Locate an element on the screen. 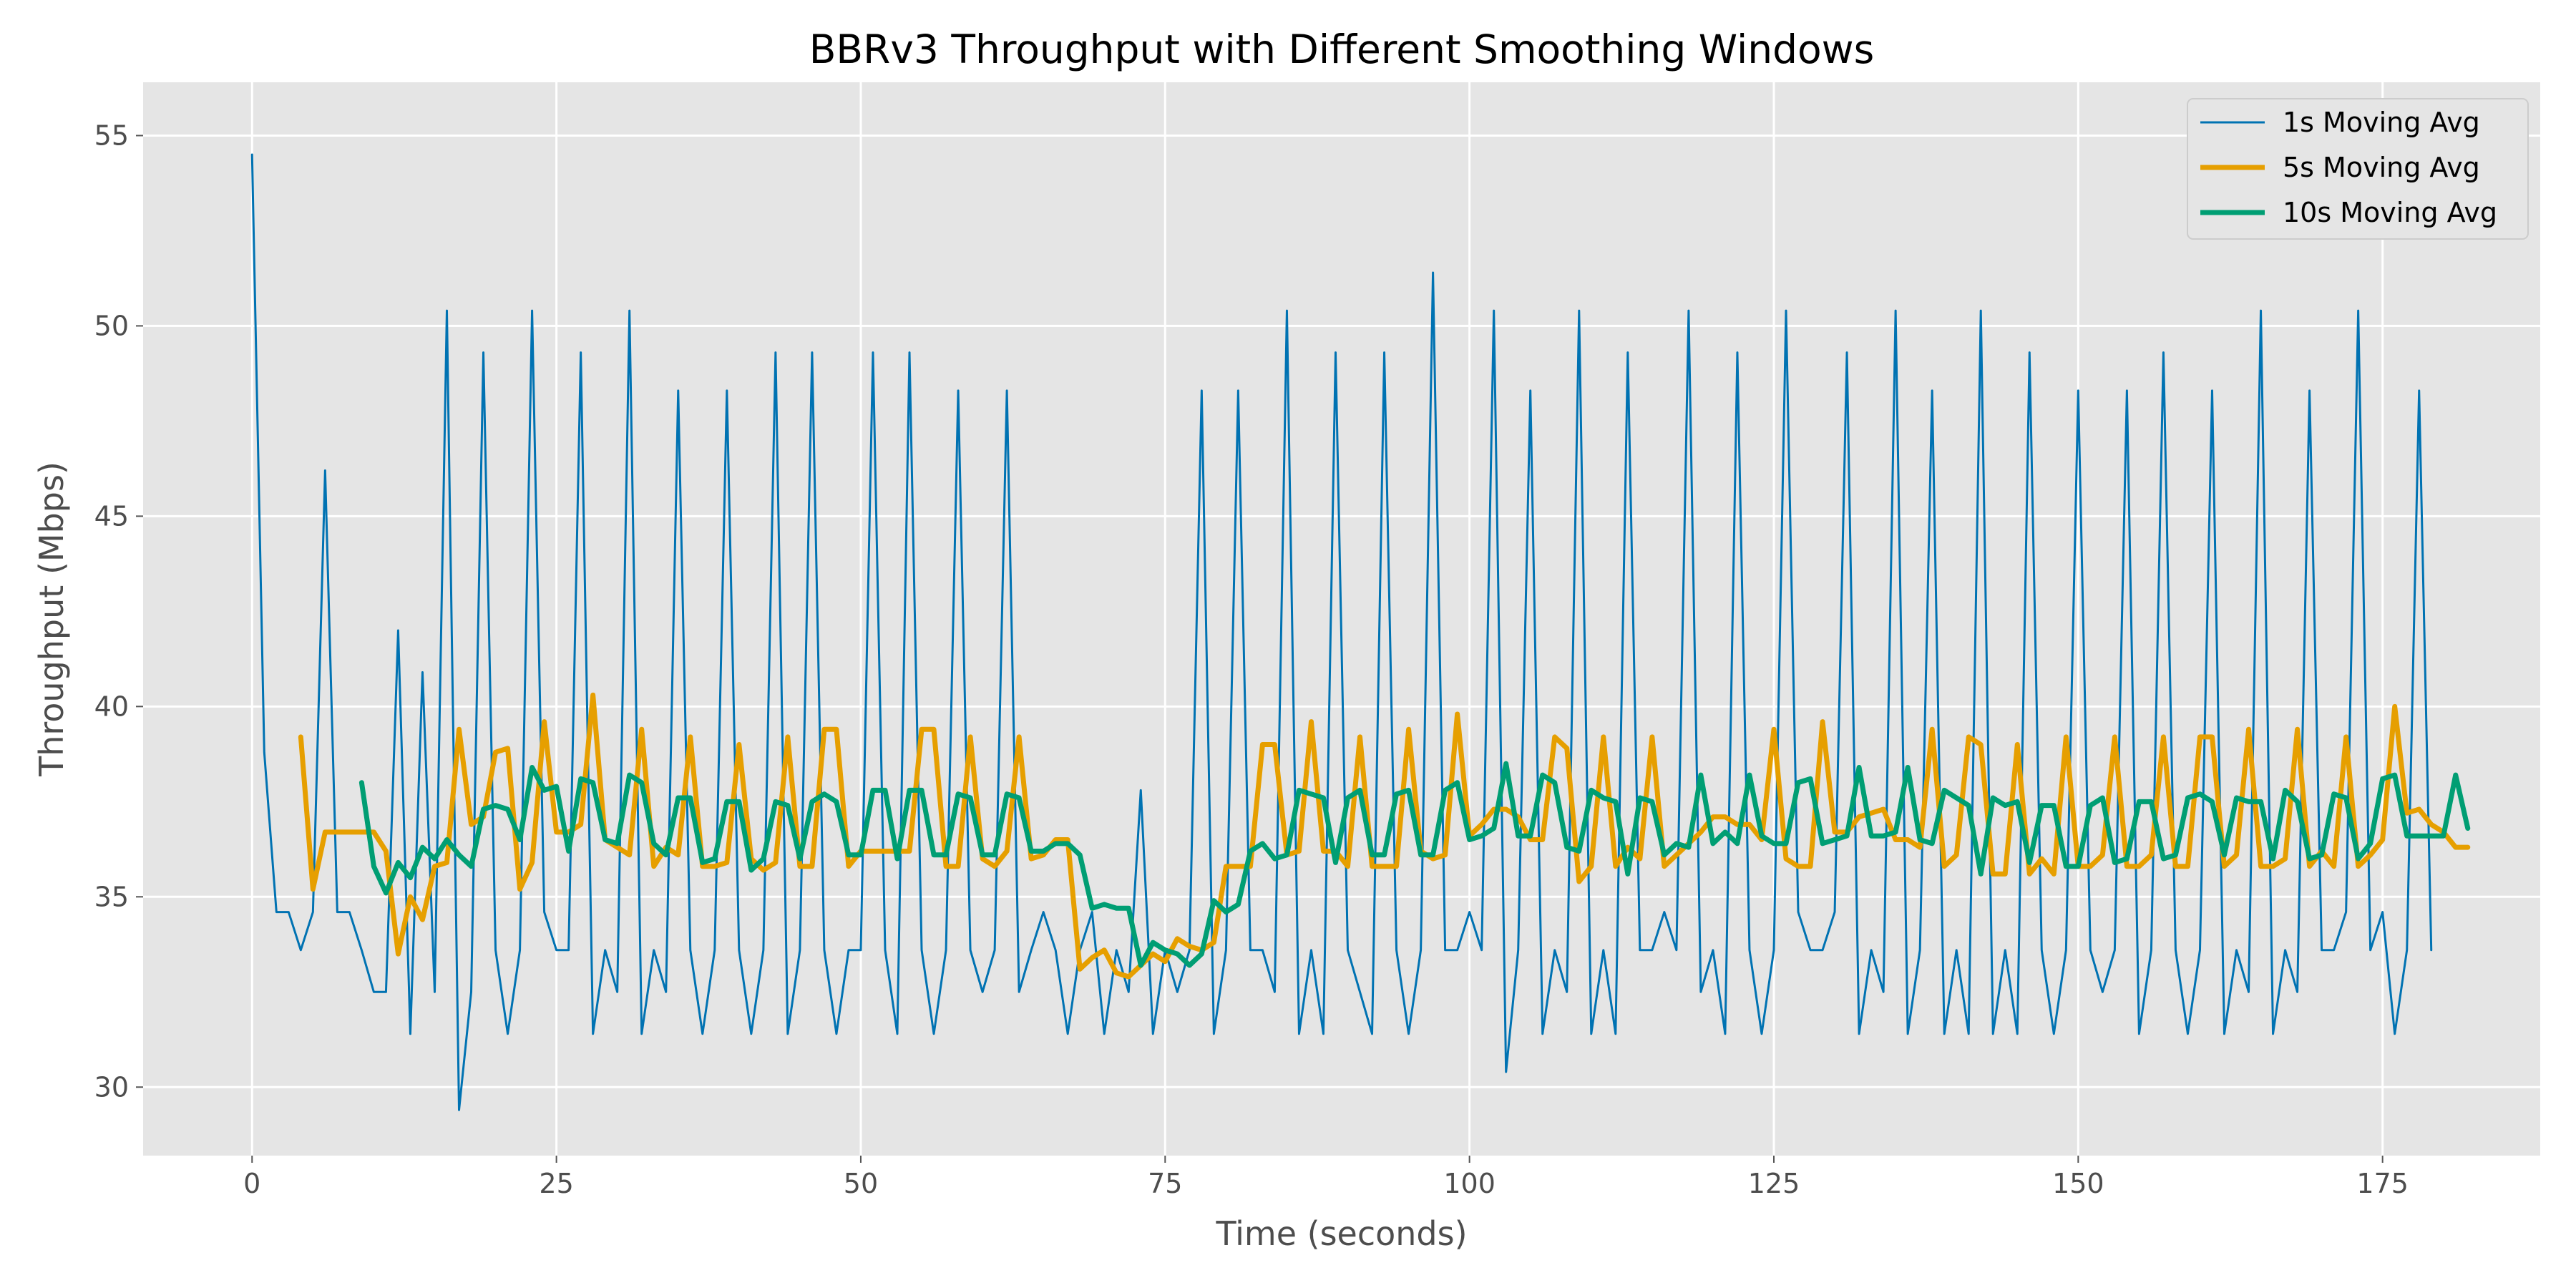  x-tick-label: 175 is located at coordinates (2382, 1183).